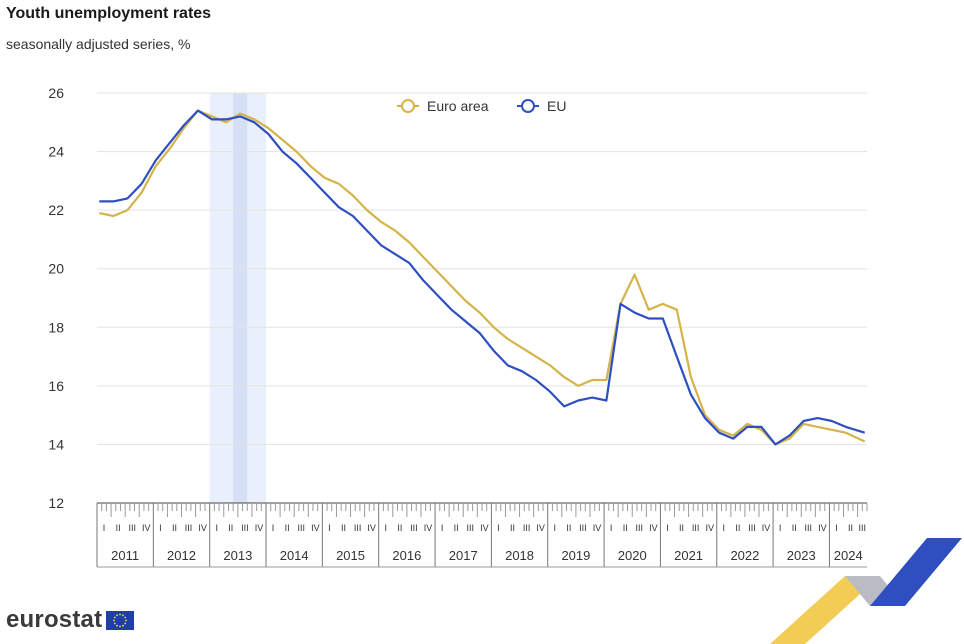  Describe the element at coordinates (109, 13) in the screenshot. I see `chart-title: Youth unemployment rates` at that location.